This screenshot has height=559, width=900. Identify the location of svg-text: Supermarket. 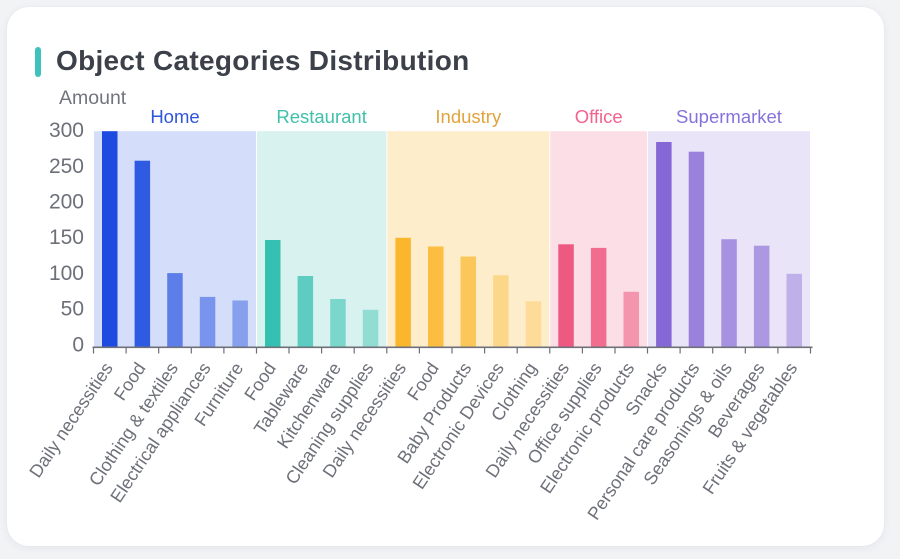
(729, 116).